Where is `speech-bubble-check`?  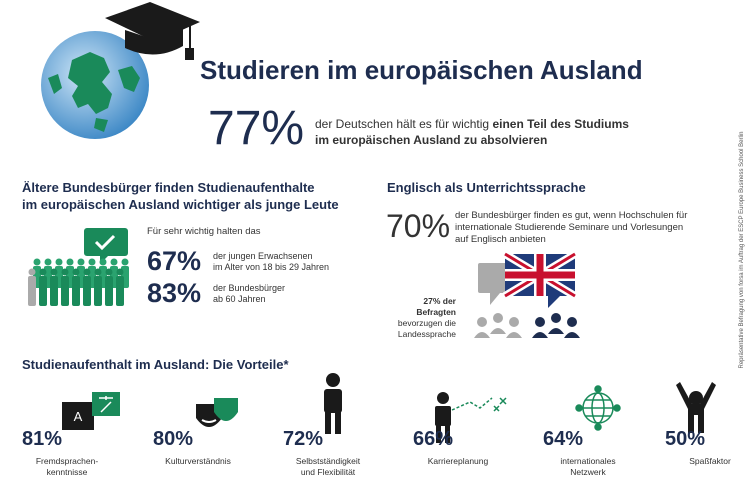 speech-bubble-check is located at coordinates (106, 246).